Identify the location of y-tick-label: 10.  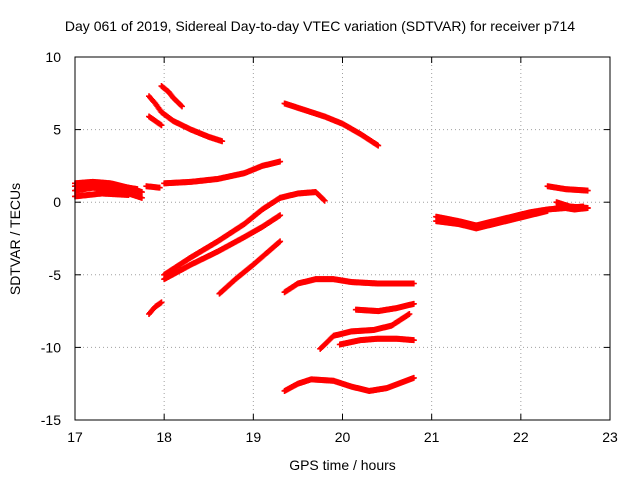
(53, 57).